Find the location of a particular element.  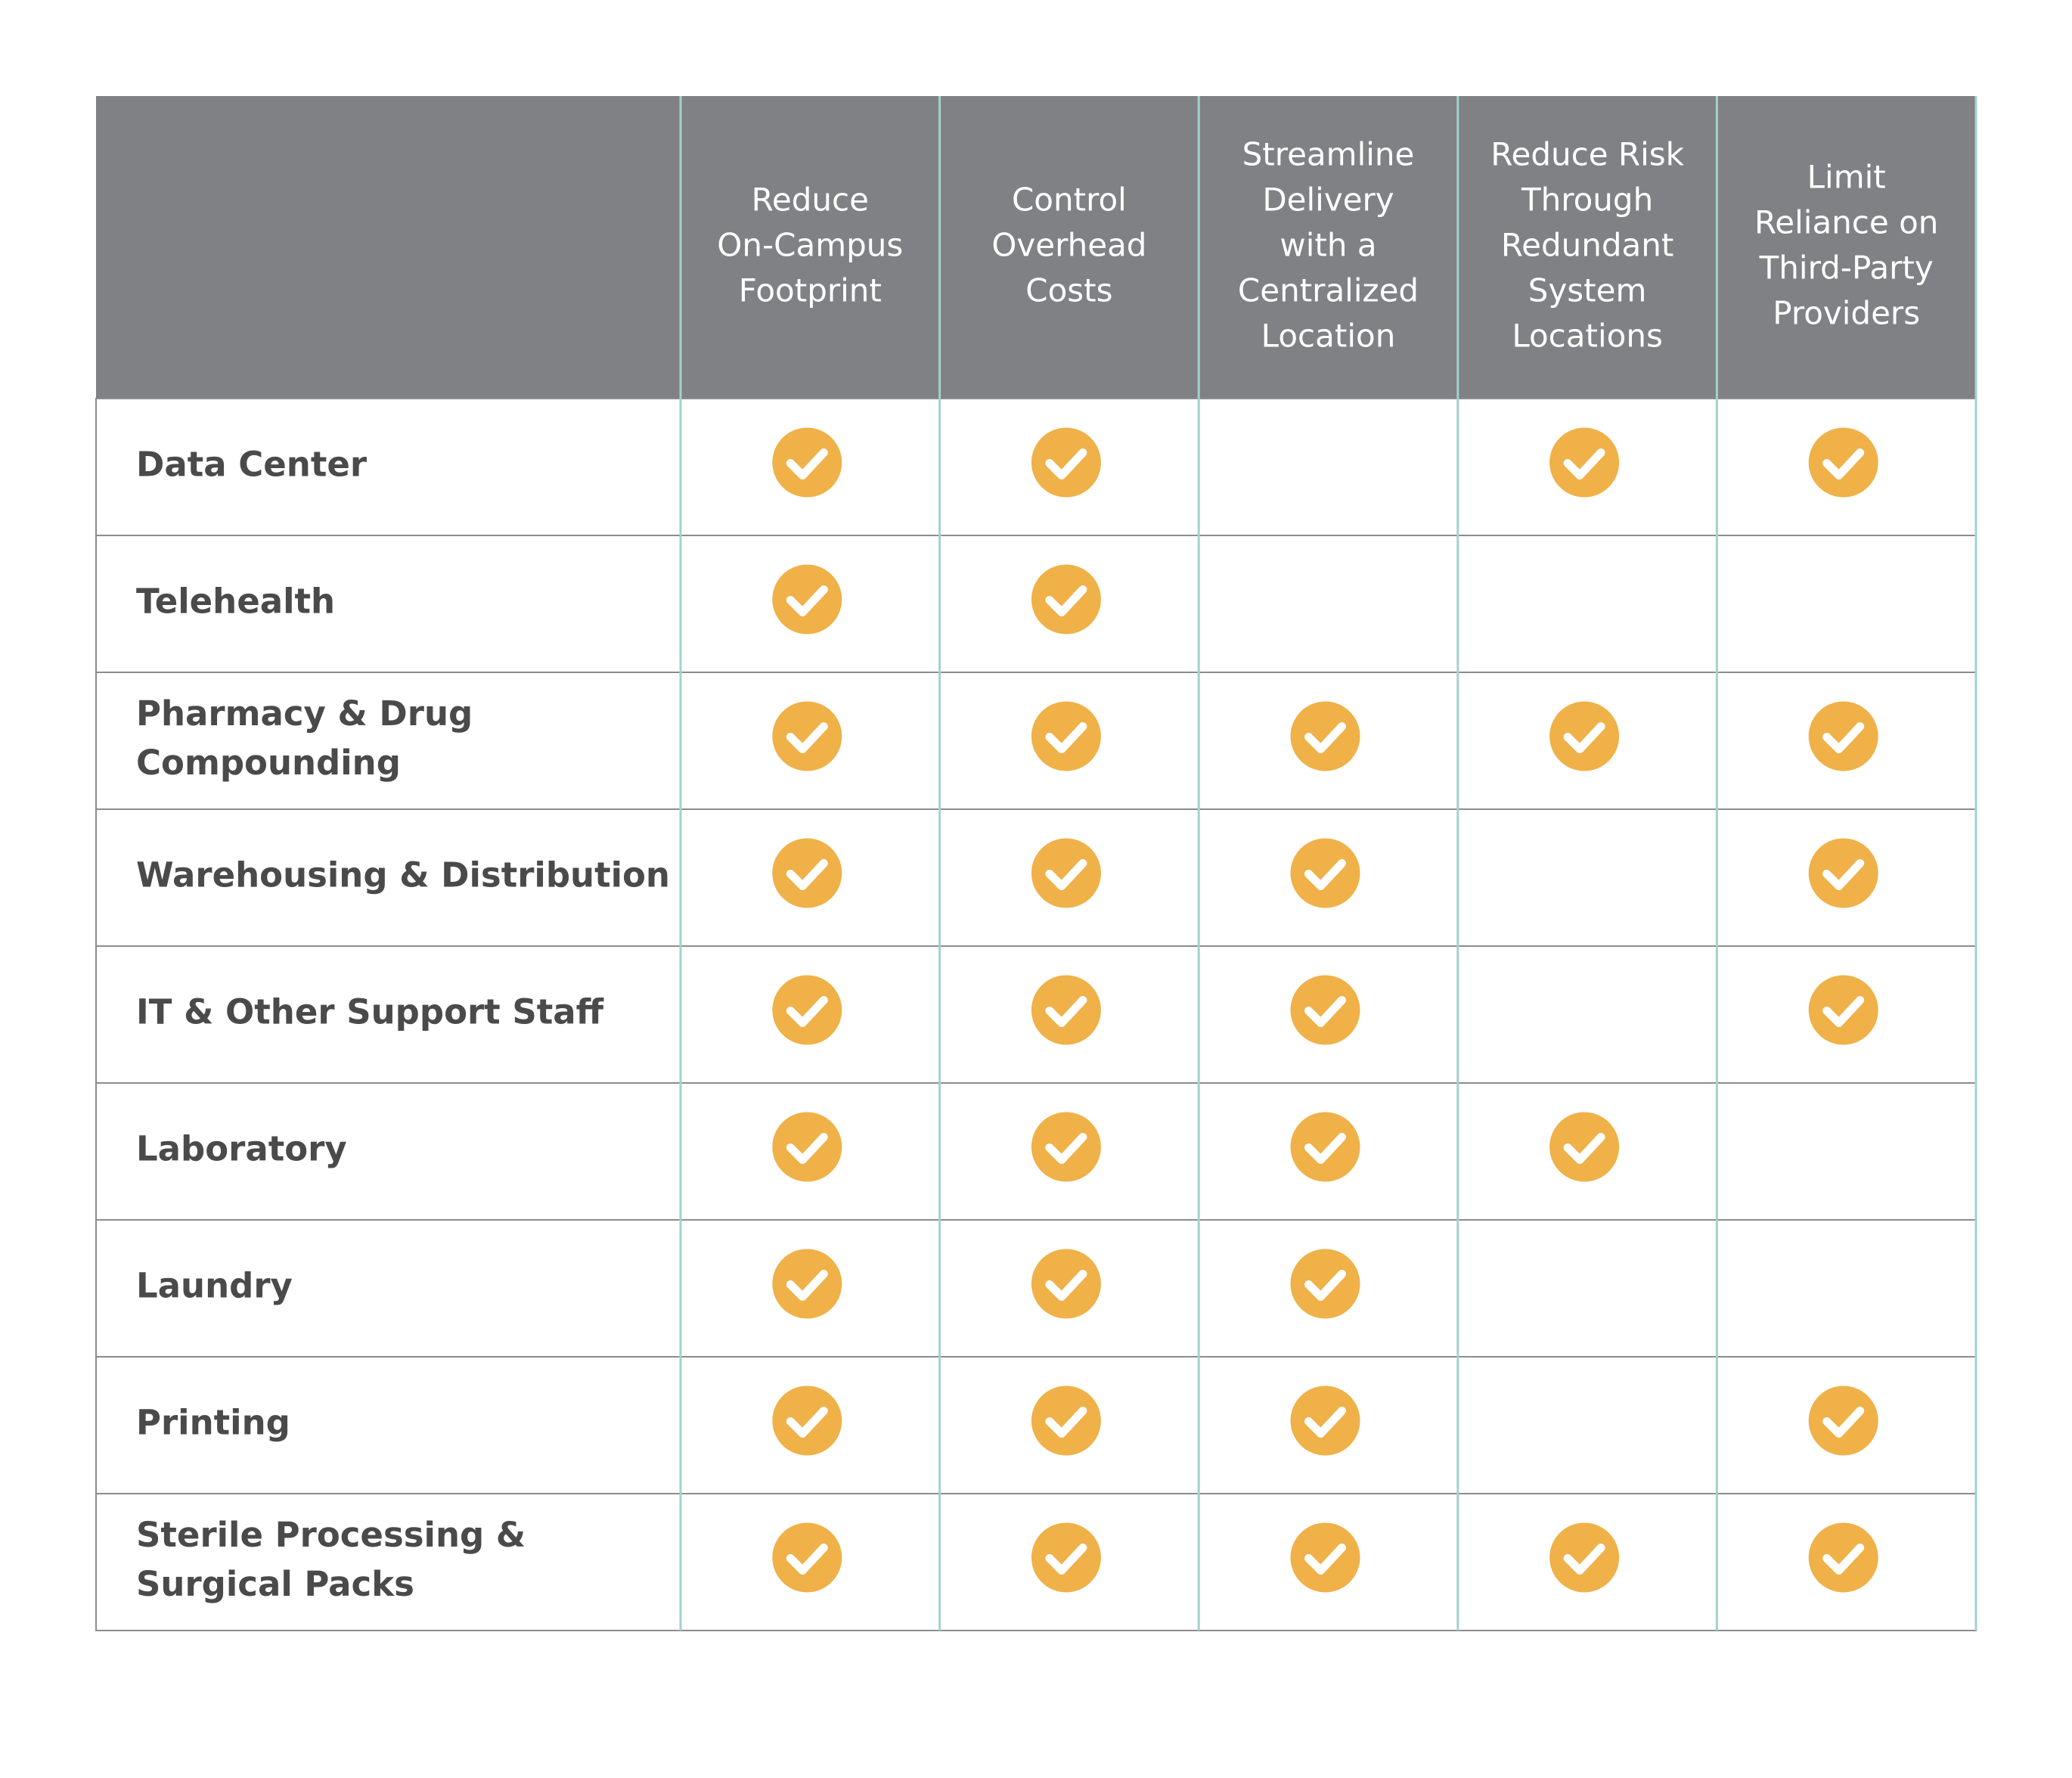

column-header: Through is located at coordinates (1587, 200).